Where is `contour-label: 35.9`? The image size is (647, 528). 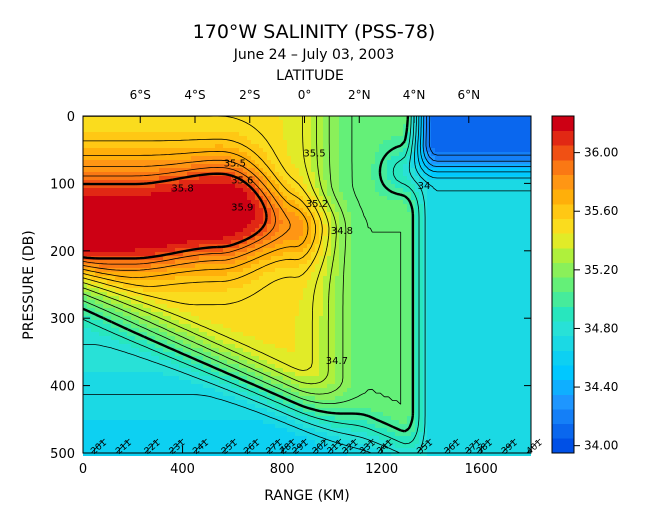 contour-label: 35.9 is located at coordinates (242, 207).